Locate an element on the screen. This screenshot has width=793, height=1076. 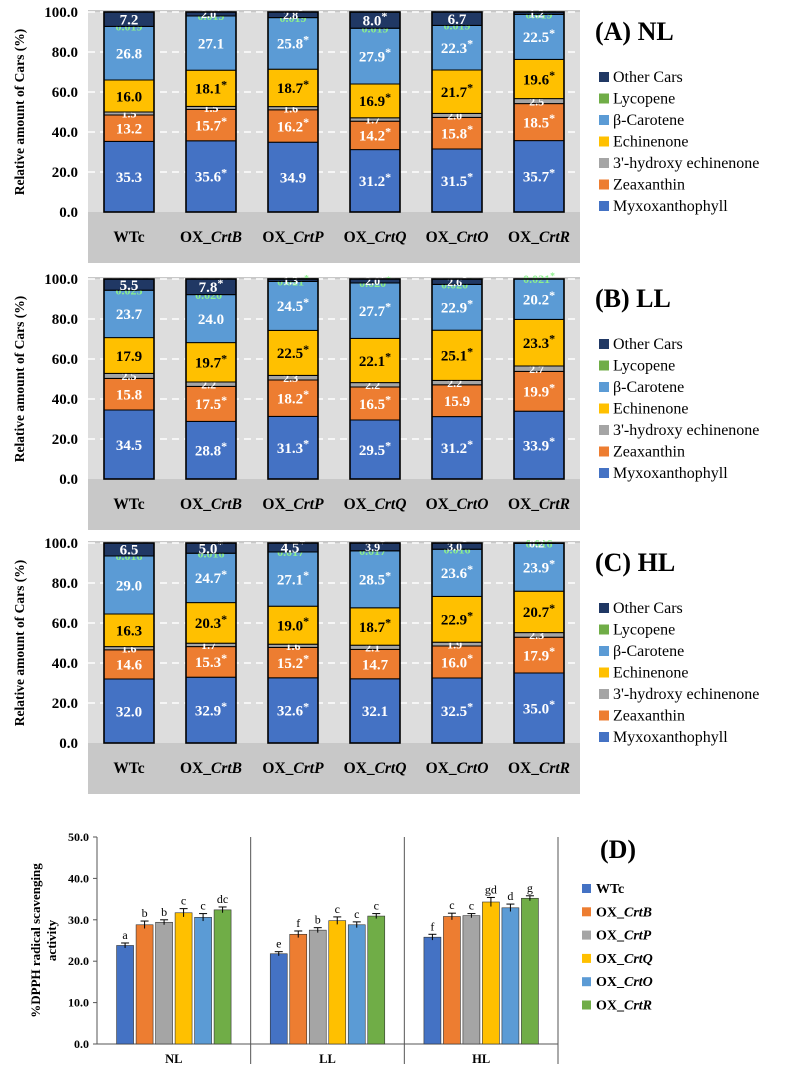
panel-a-data-label: 16.9* is located at coordinates (375, 100).